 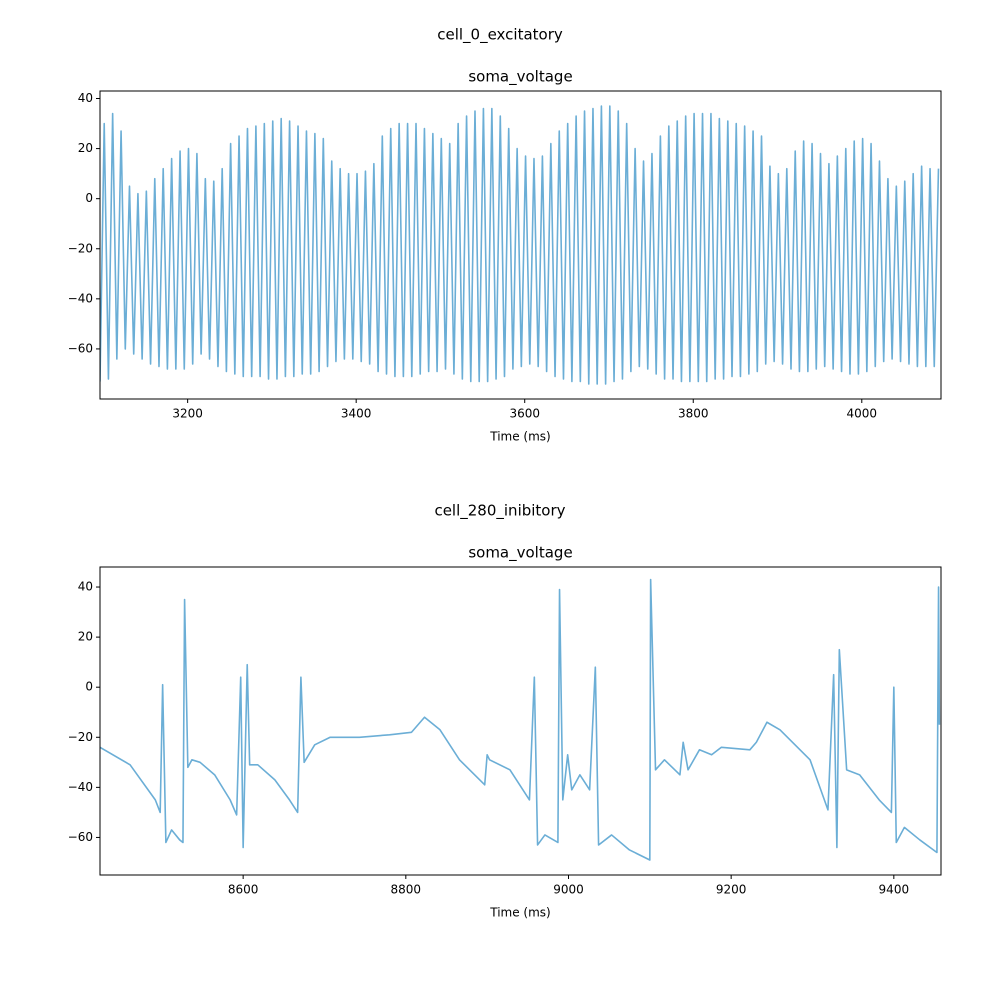 What do you see at coordinates (500, 35) in the screenshot?
I see `figure-title: cell_0_excitatory` at bounding box center [500, 35].